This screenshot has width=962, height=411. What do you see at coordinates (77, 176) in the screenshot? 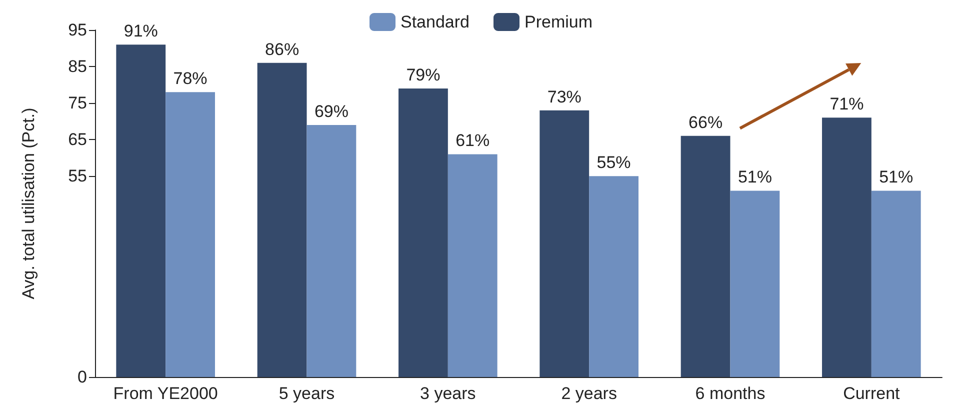
I see `y-tick-label: 55` at bounding box center [77, 176].